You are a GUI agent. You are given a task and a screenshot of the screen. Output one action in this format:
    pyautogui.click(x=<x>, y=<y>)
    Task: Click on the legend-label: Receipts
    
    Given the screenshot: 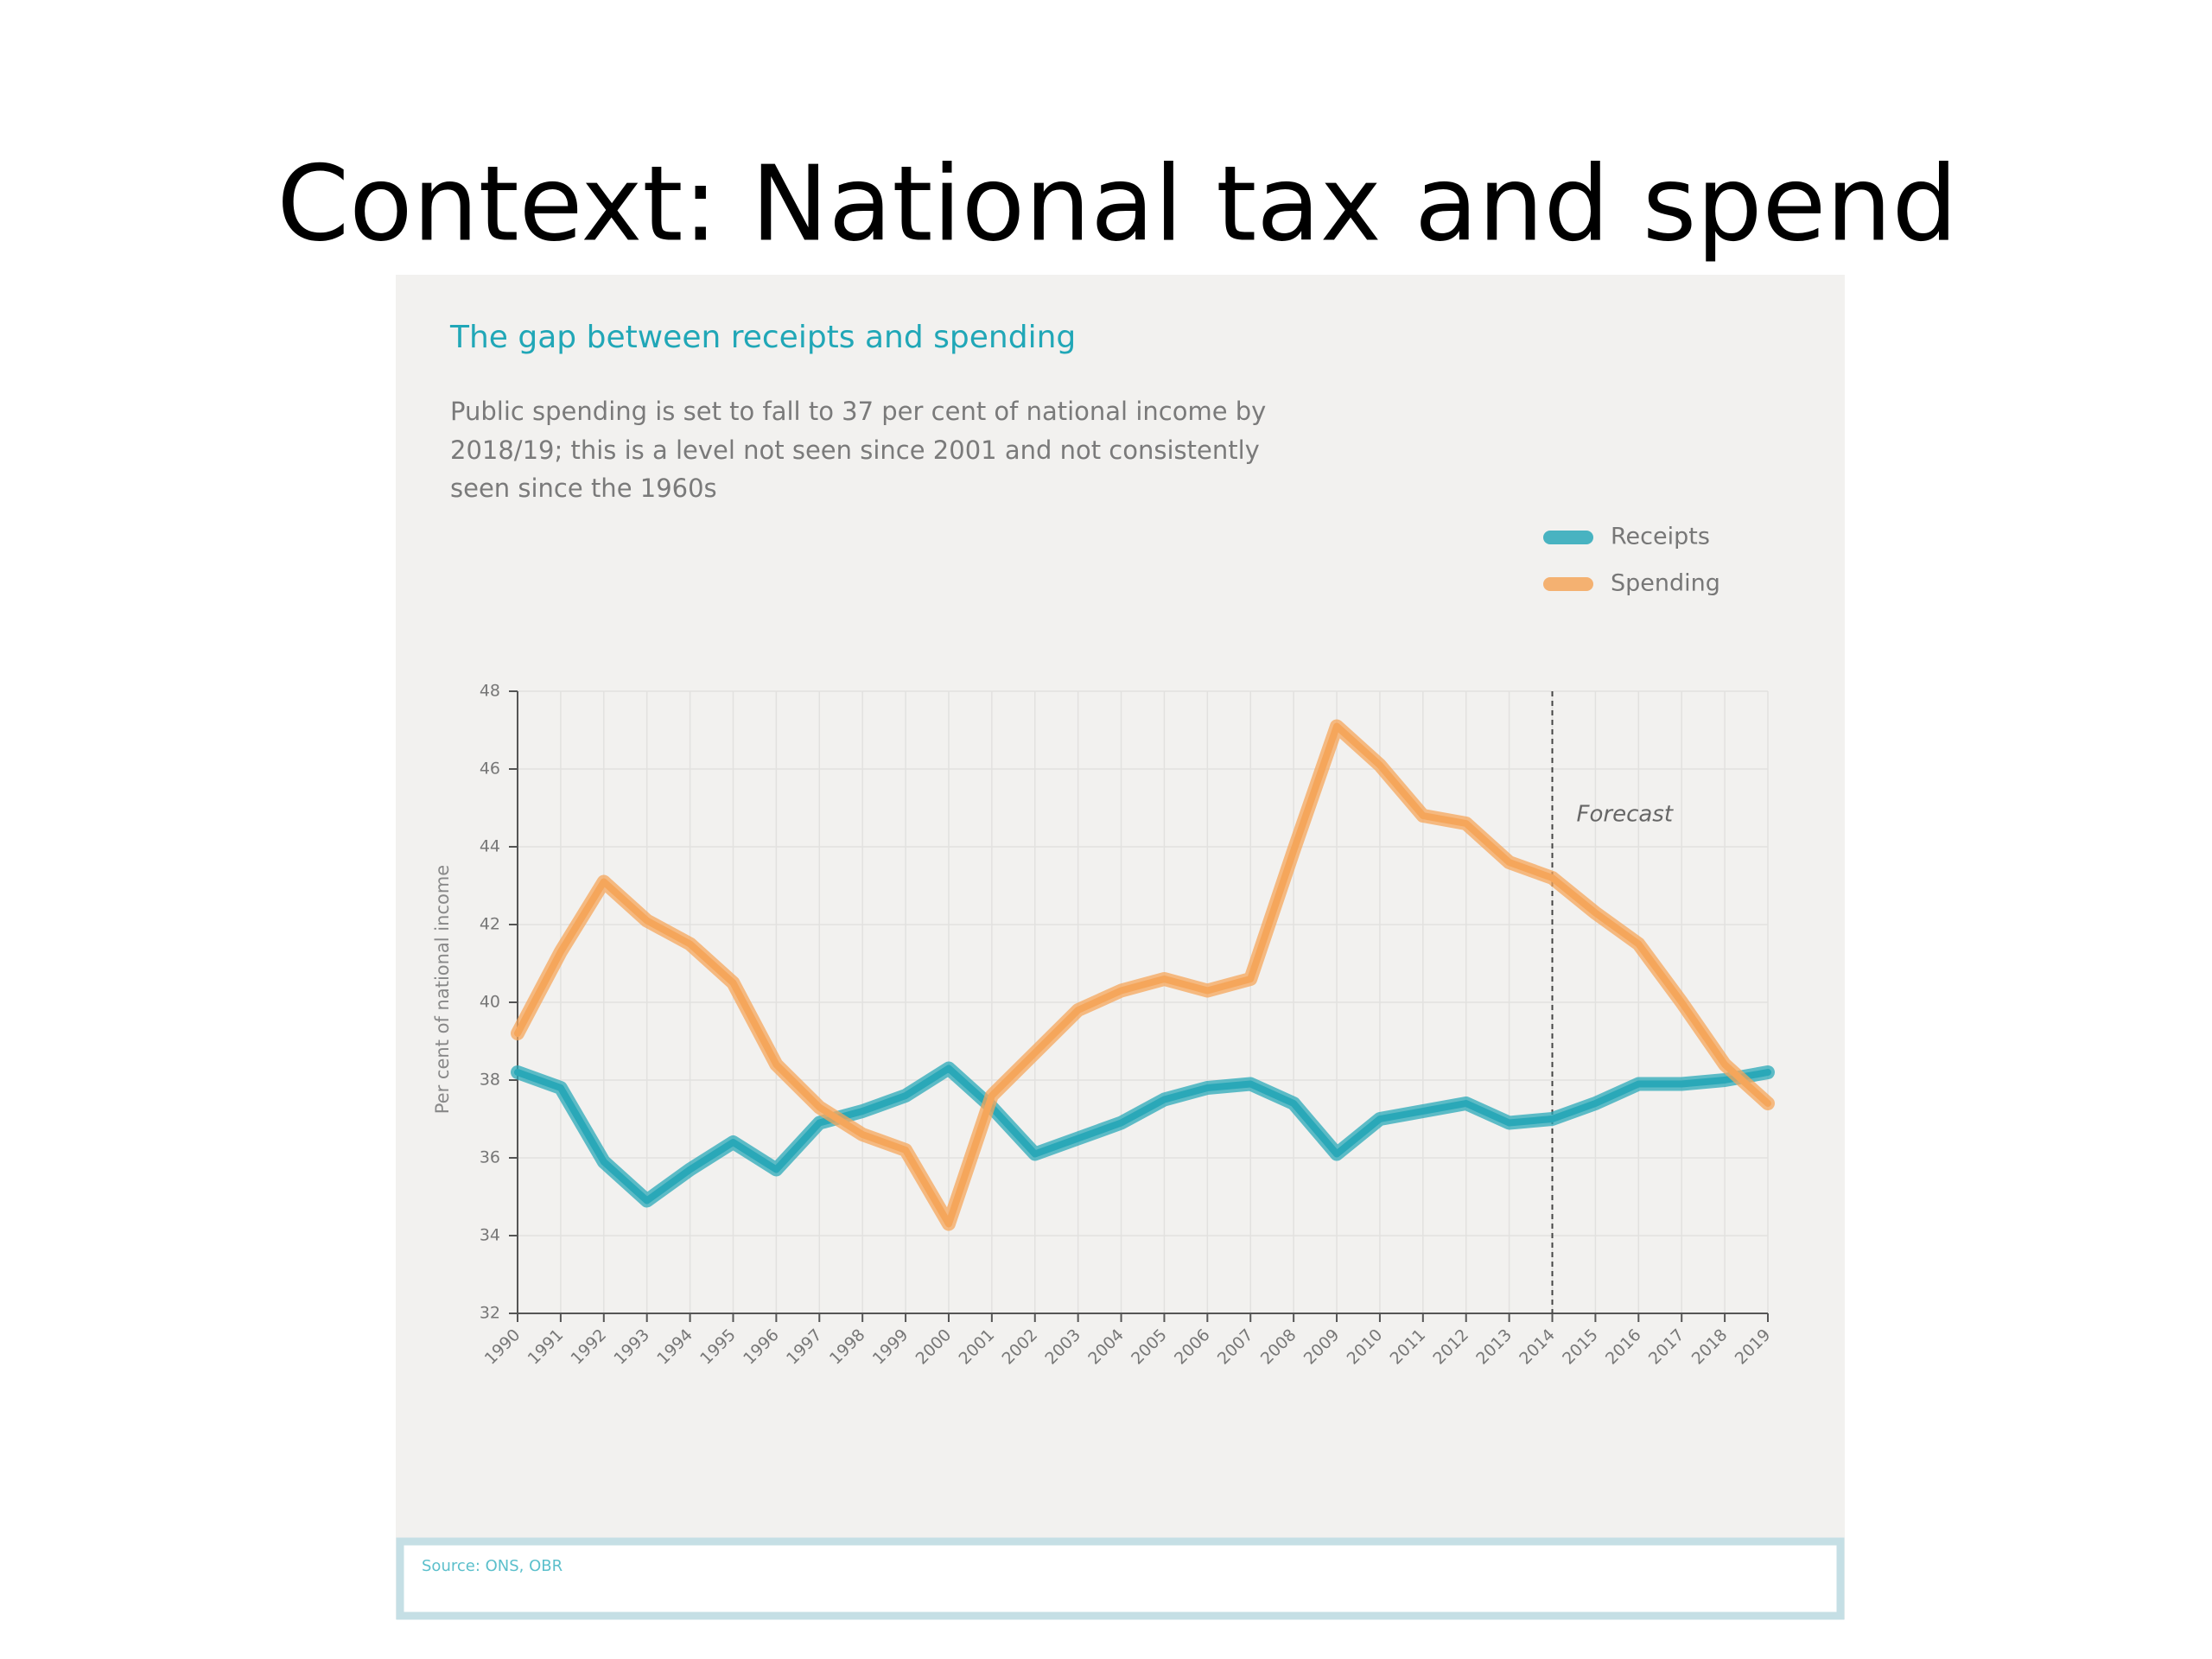 What is the action you would take?
    pyautogui.click(x=1660, y=537)
    